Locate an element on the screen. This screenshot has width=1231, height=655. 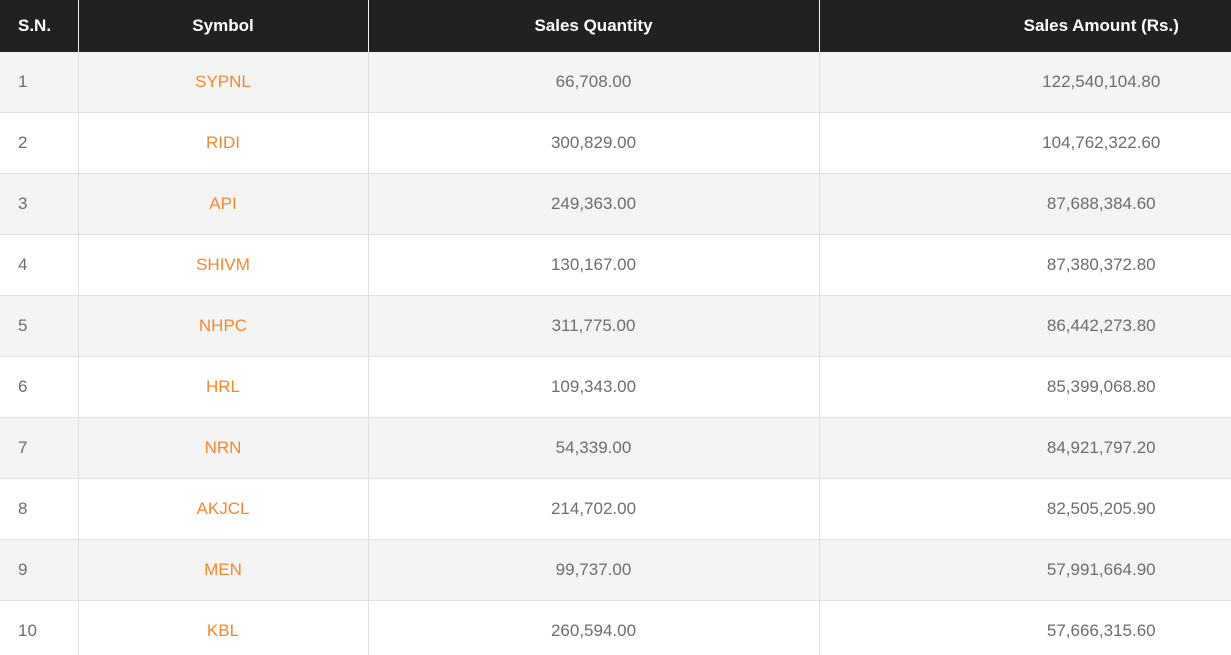
cell-sales-amount: 57,991,664.90 is located at coordinates (1025, 570).